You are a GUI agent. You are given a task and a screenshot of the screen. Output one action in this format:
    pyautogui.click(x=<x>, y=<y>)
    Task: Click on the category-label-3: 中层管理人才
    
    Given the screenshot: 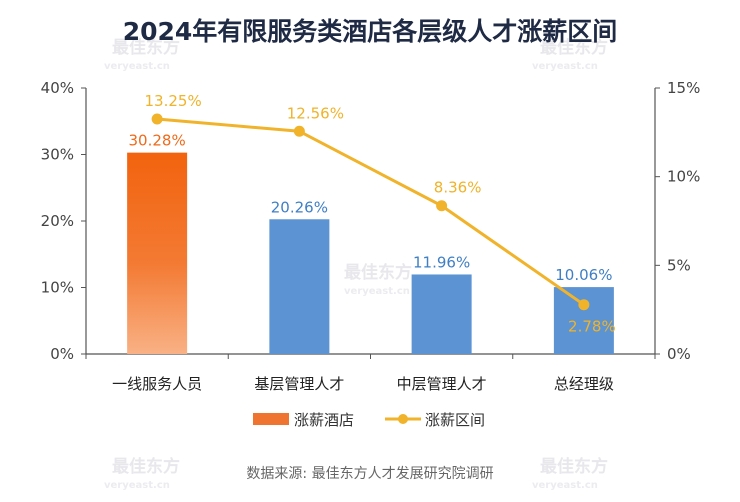 What is the action you would take?
    pyautogui.click(x=442, y=384)
    